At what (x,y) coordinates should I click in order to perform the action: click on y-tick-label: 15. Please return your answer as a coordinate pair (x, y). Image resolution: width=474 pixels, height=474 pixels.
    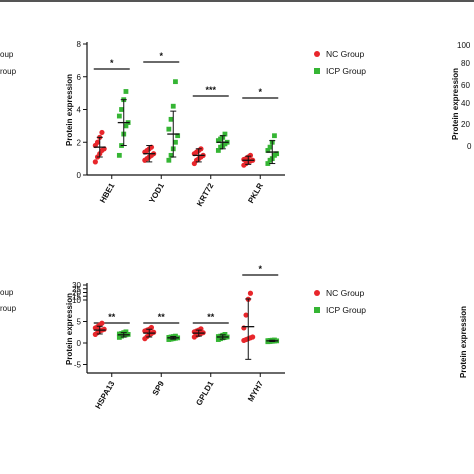
    Looking at the image, I should click on (76, 296).